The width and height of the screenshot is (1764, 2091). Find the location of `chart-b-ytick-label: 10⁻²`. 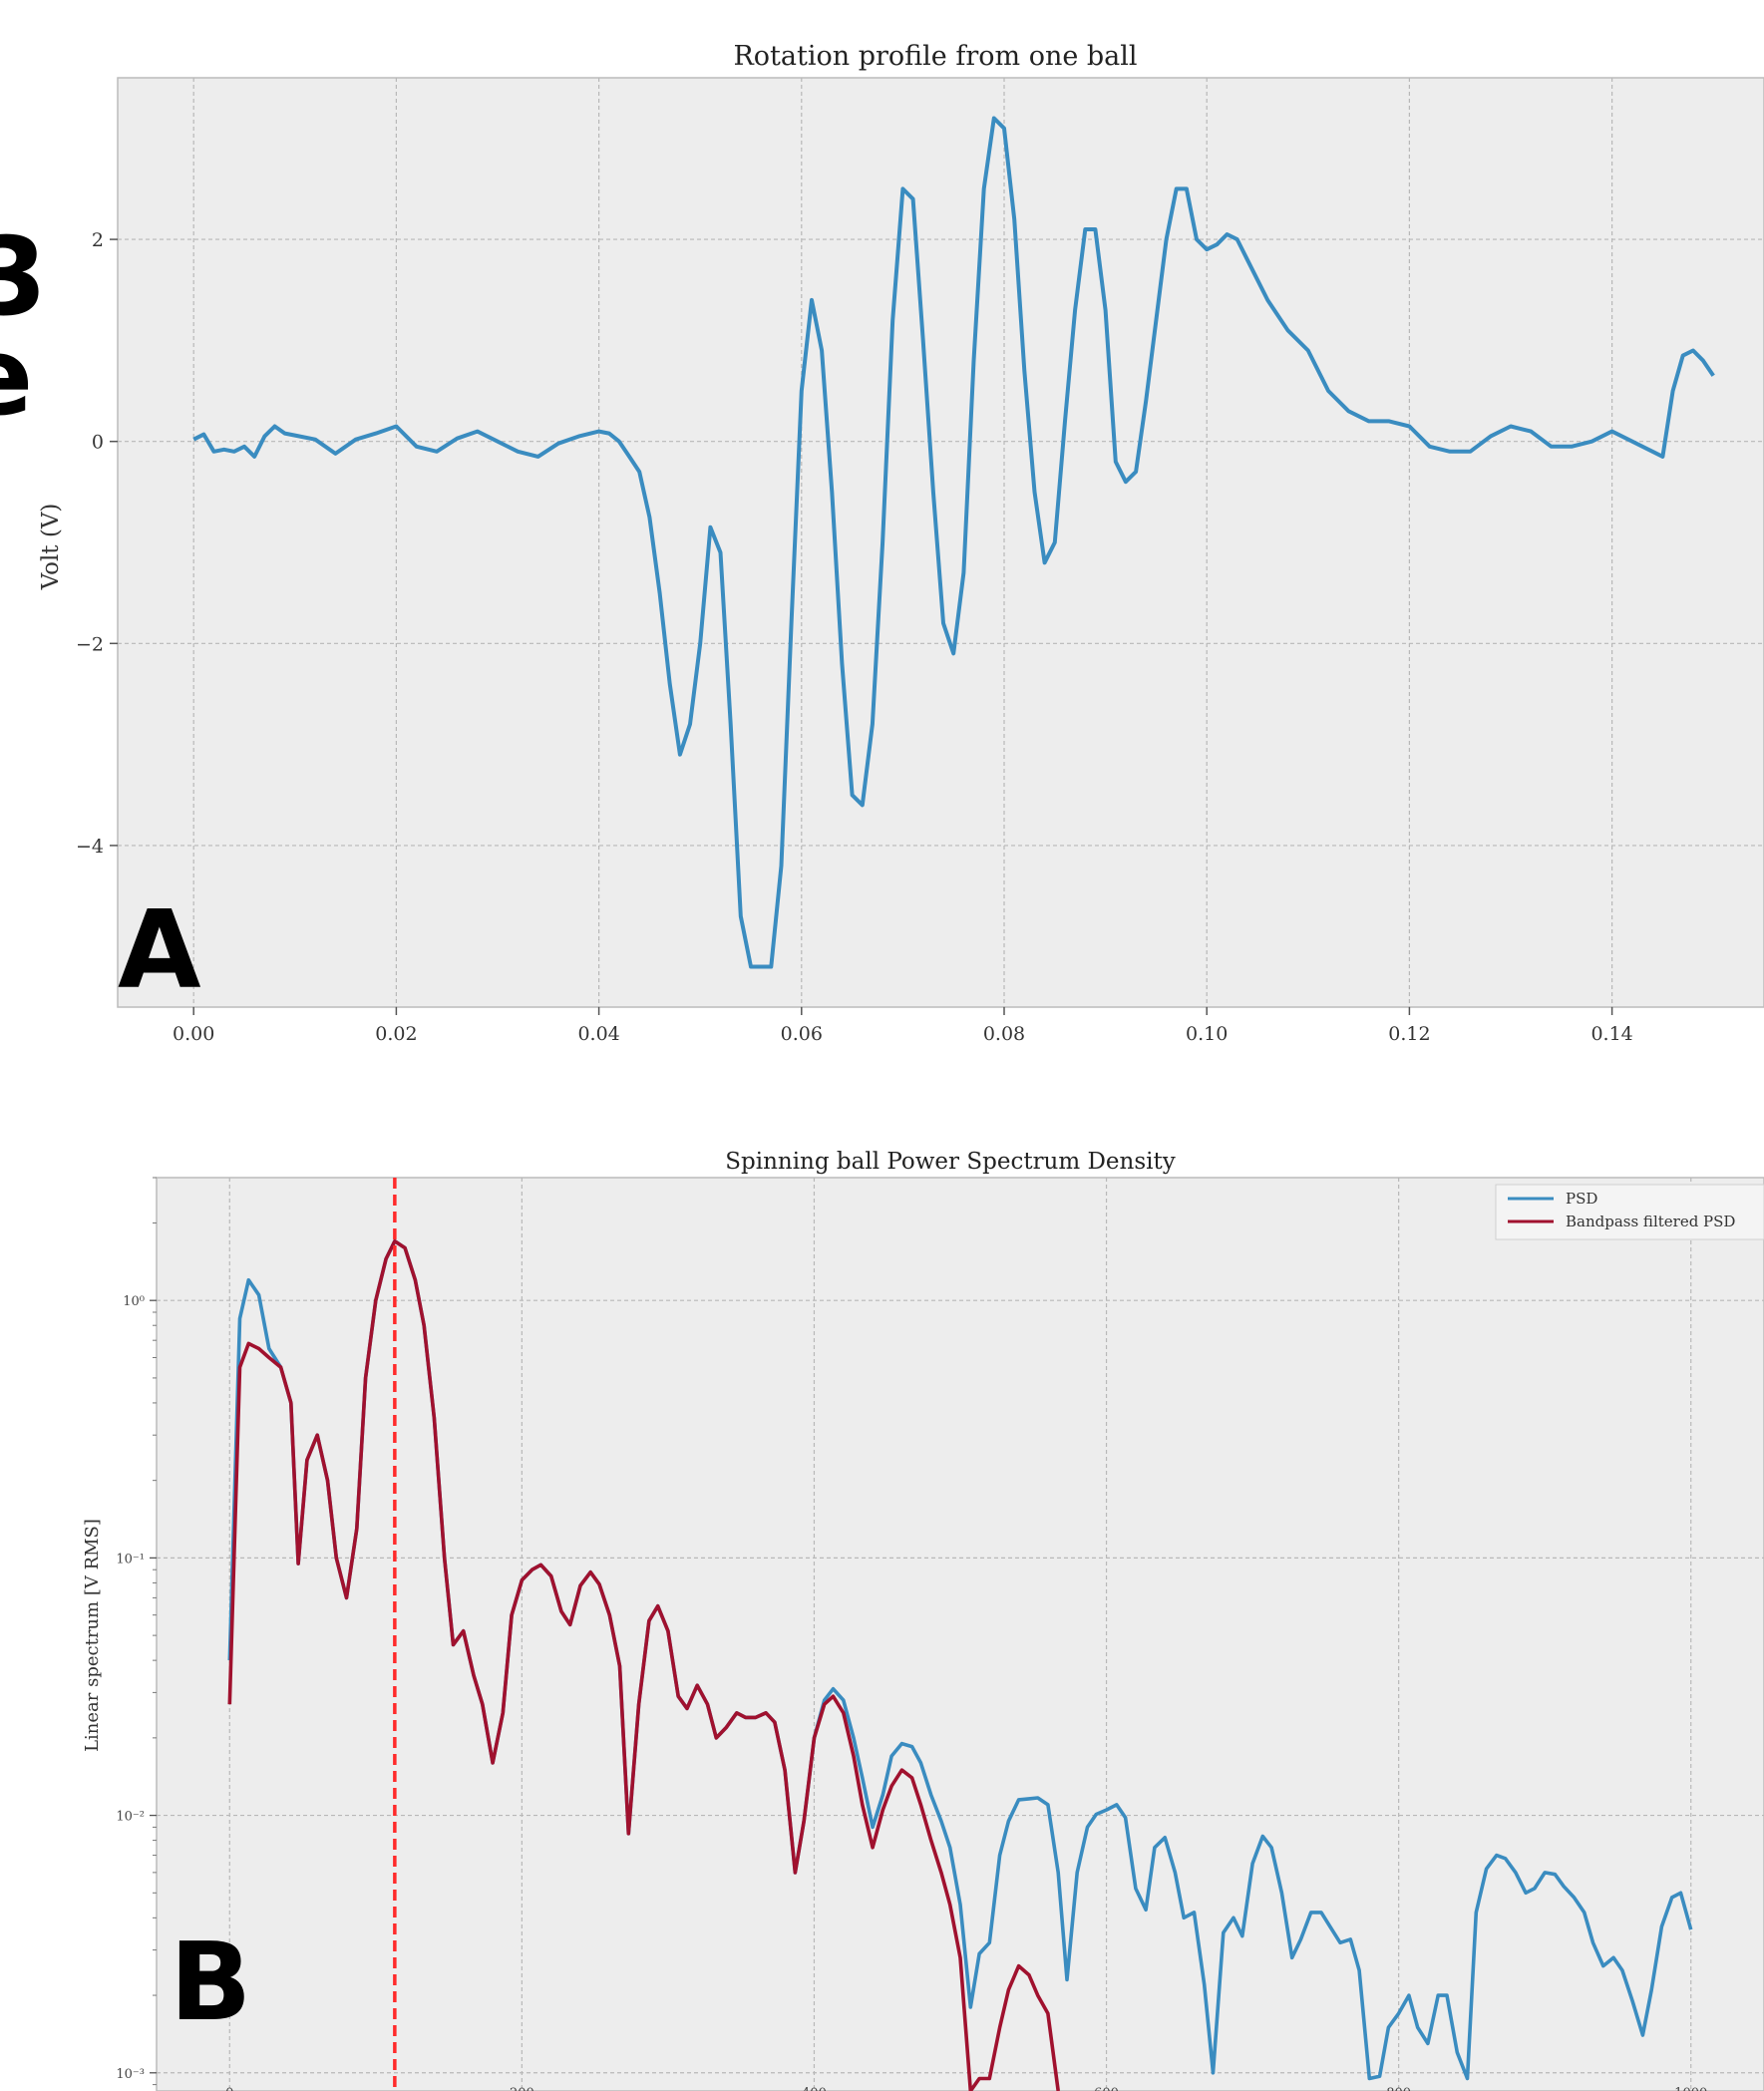

chart-b-ytick-label: 10⁻² is located at coordinates (130, 1817).